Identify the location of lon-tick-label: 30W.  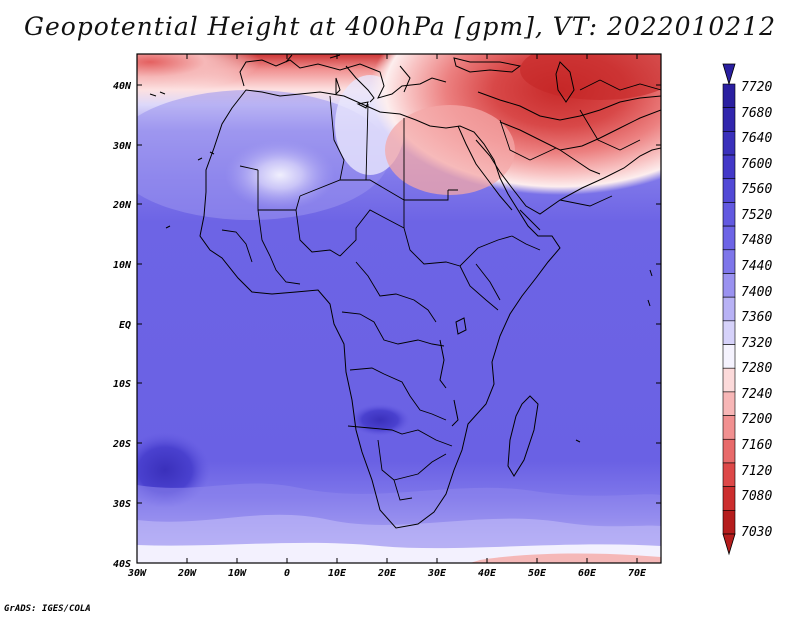
(137, 573).